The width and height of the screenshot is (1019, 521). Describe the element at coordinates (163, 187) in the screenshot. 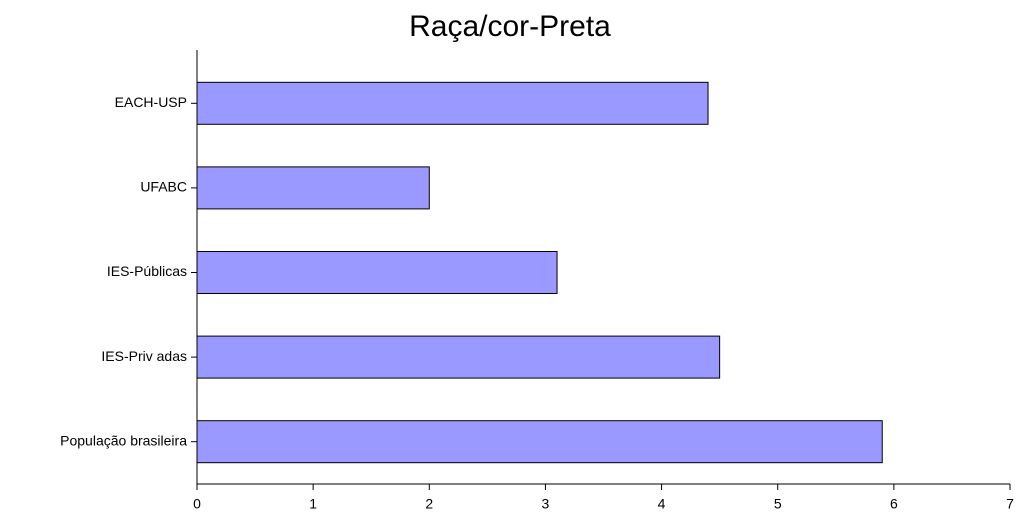

I see `y-tick-label: UFABC` at that location.